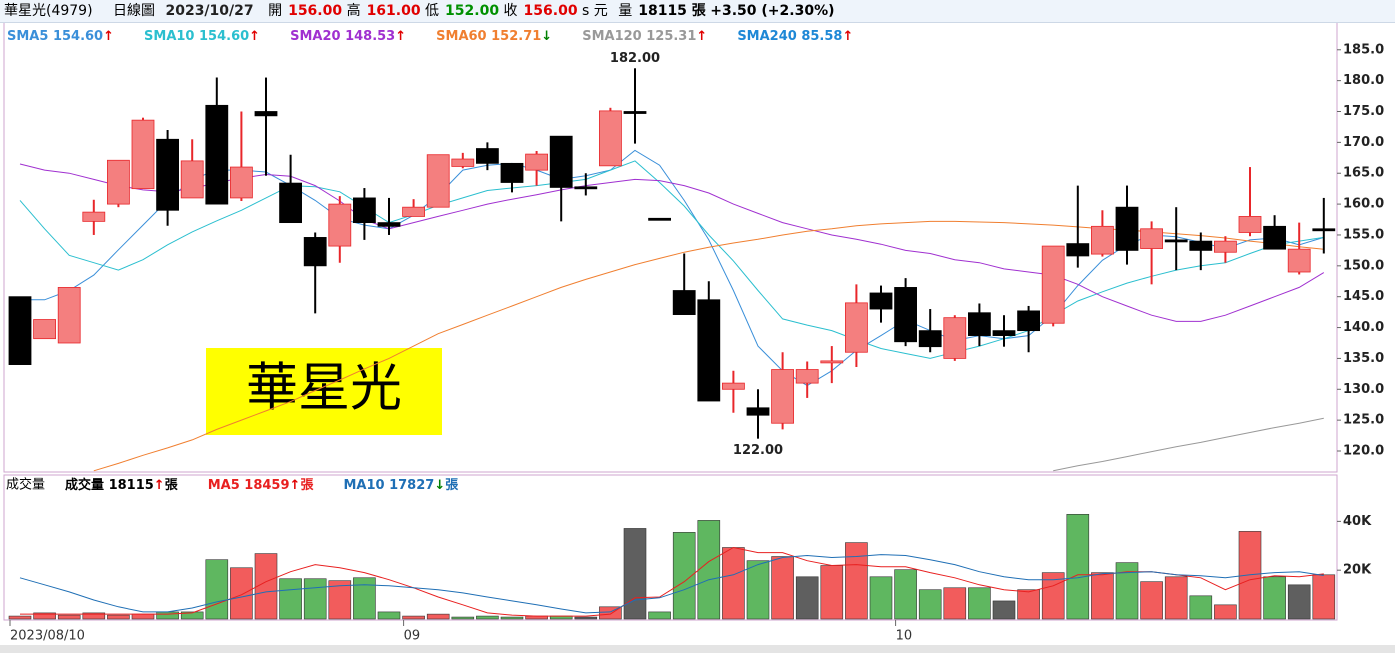 The image size is (1395, 653). Describe the element at coordinates (131, 485) in the screenshot. I see `legend-value: 18115` at that location.